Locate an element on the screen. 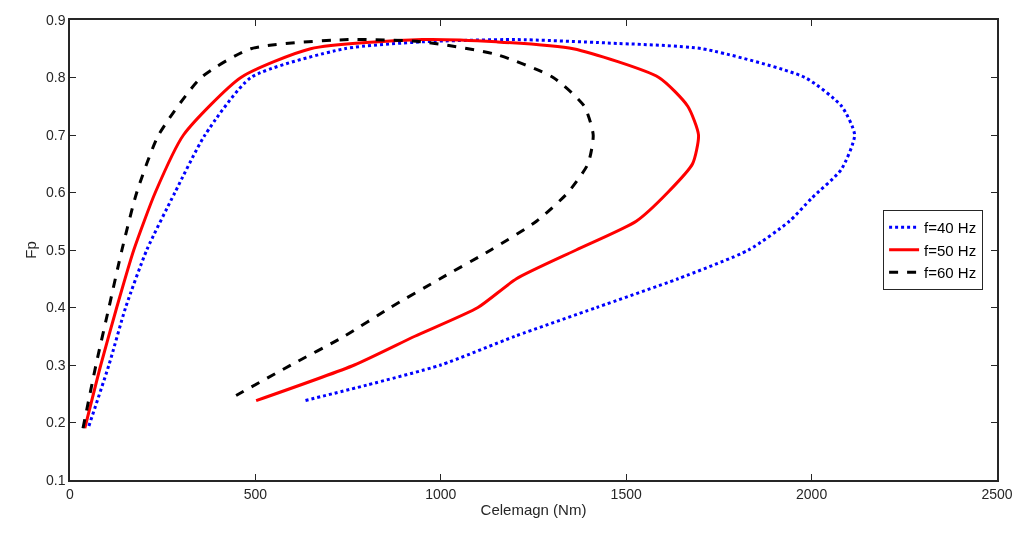 The height and width of the screenshot is (538, 1025). legend-label: f=40 Hz is located at coordinates (950, 228).